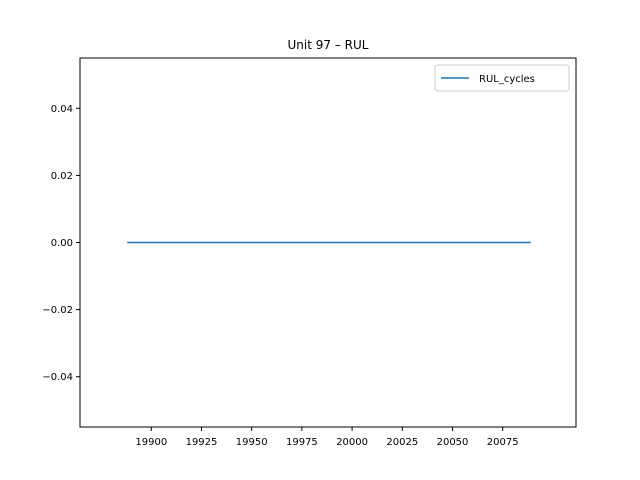 Image resolution: width=640 pixels, height=480 pixels. I want to click on x-tick-label: 20025, so click(402, 442).